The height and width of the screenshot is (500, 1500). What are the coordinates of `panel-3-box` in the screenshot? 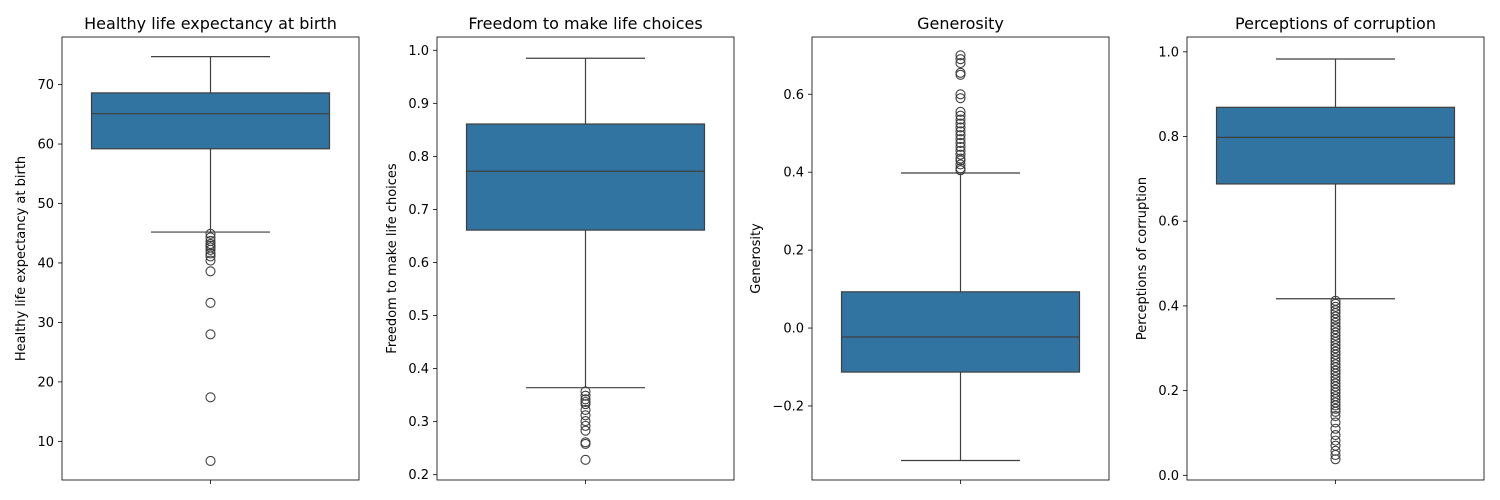 It's located at (960, 332).